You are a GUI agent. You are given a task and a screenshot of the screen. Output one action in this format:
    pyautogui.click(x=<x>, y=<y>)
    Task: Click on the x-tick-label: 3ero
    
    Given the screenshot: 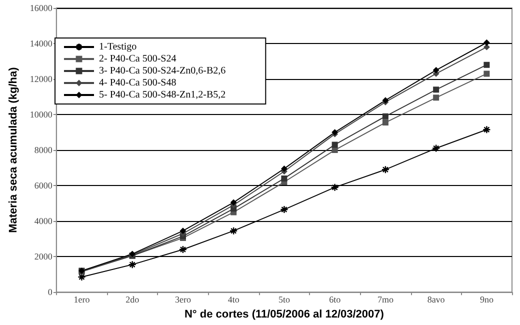 What is the action you would take?
    pyautogui.click(x=183, y=299)
    